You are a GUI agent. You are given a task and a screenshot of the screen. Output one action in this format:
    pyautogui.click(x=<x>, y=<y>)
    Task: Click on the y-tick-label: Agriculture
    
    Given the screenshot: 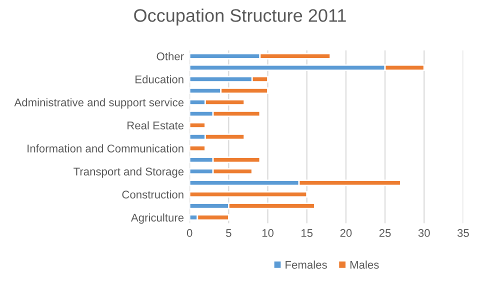 What is the action you would take?
    pyautogui.click(x=157, y=218)
    